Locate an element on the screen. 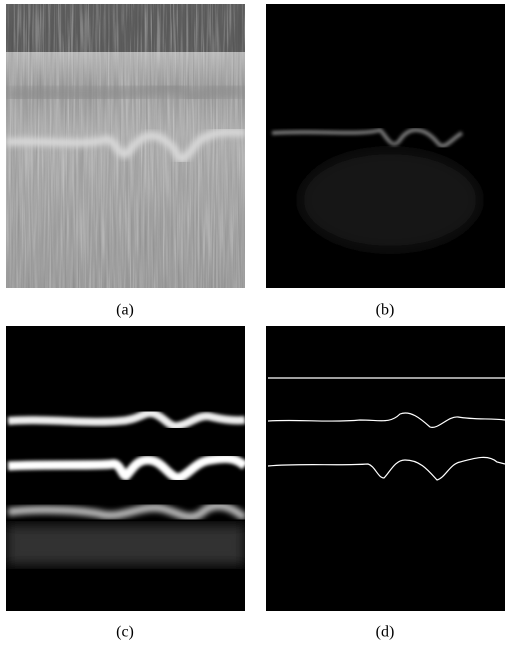 This screenshot has width=506, height=647. caption: (d) is located at coordinates (385, 632).